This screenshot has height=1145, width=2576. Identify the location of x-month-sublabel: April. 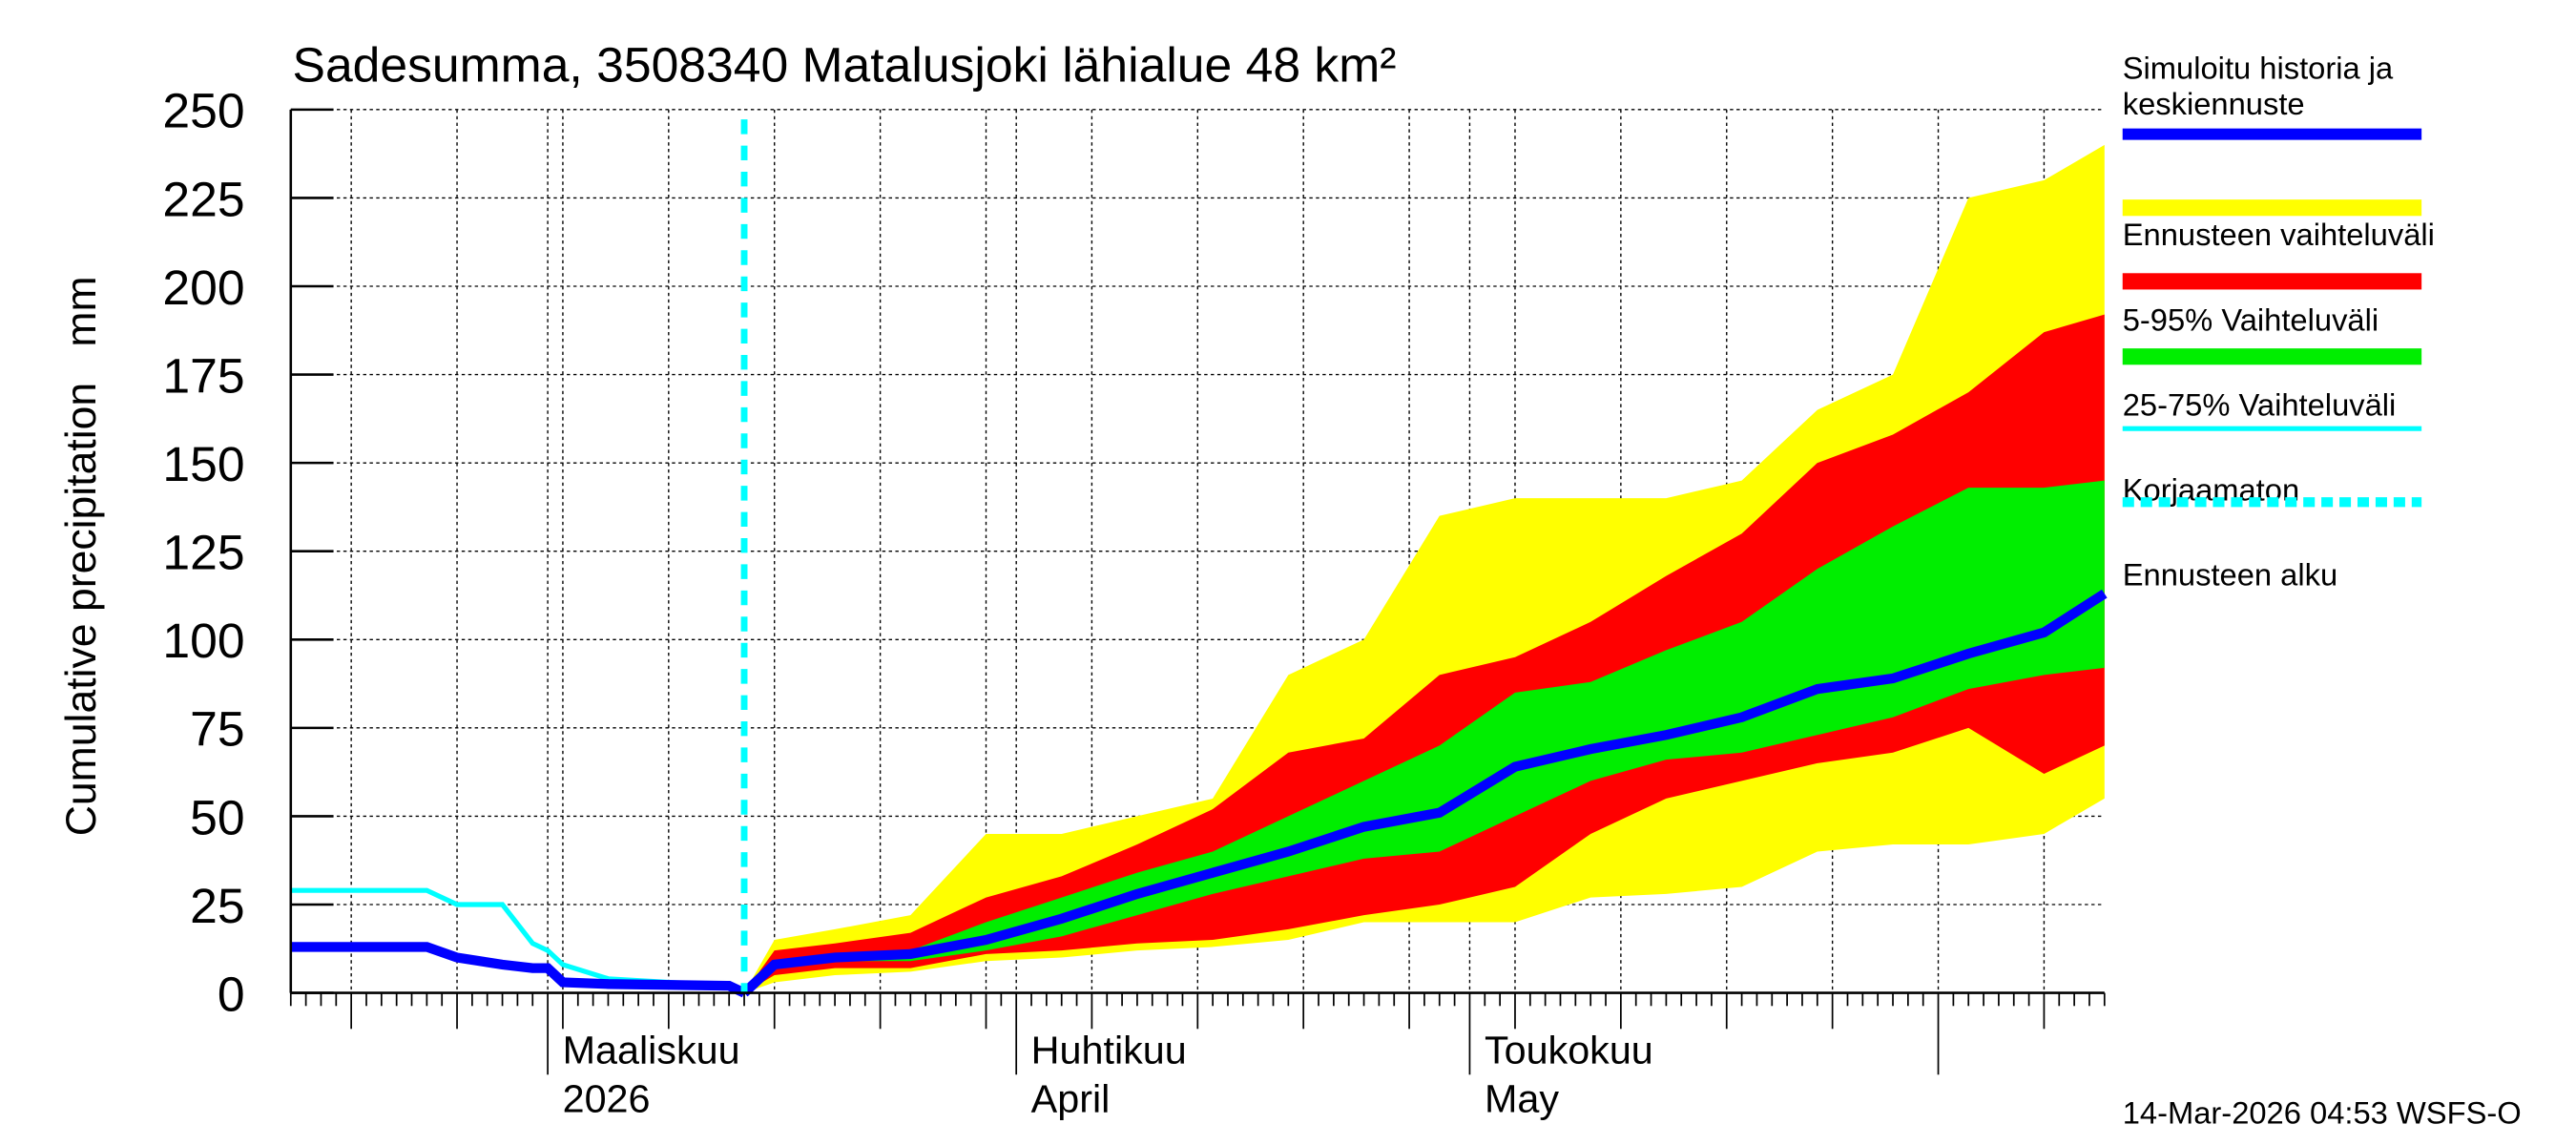
(1071, 1099).